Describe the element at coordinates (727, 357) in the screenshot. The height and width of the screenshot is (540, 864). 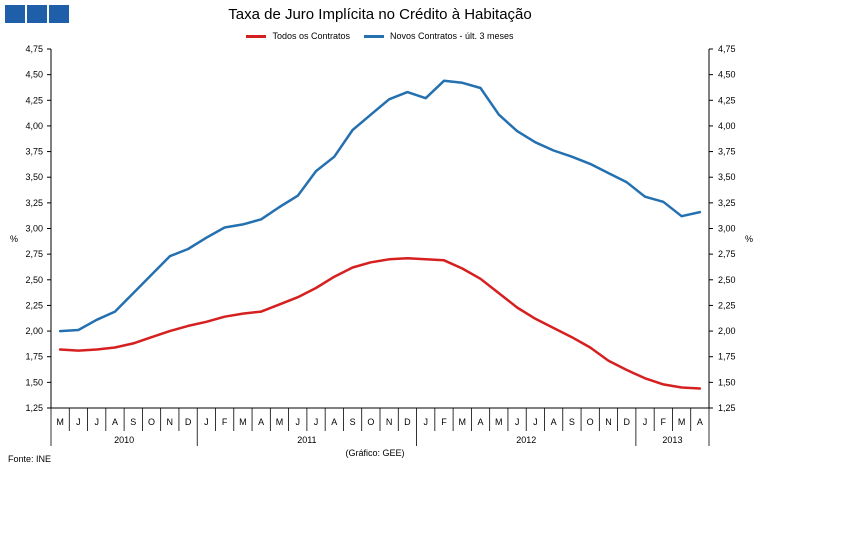
I see `y-tick-label-right: 1,75` at that location.